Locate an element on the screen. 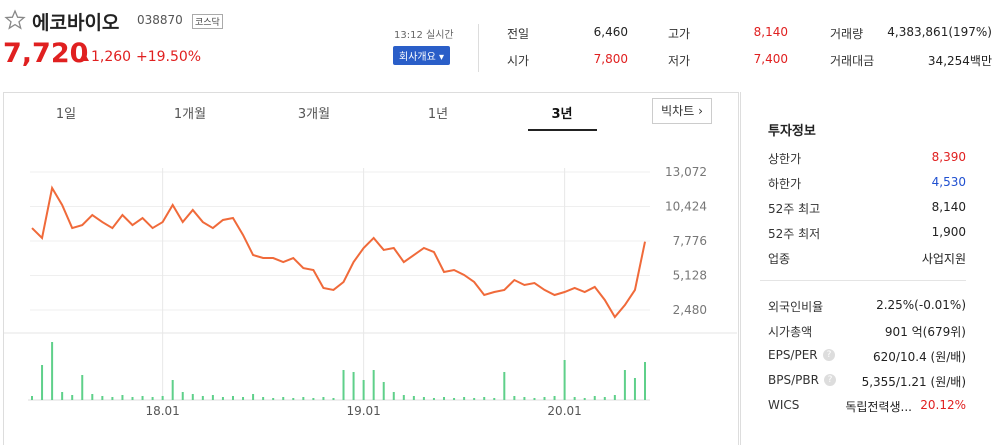 This screenshot has width=998, height=445. info-label: BPS/PBR is located at coordinates (793, 380).